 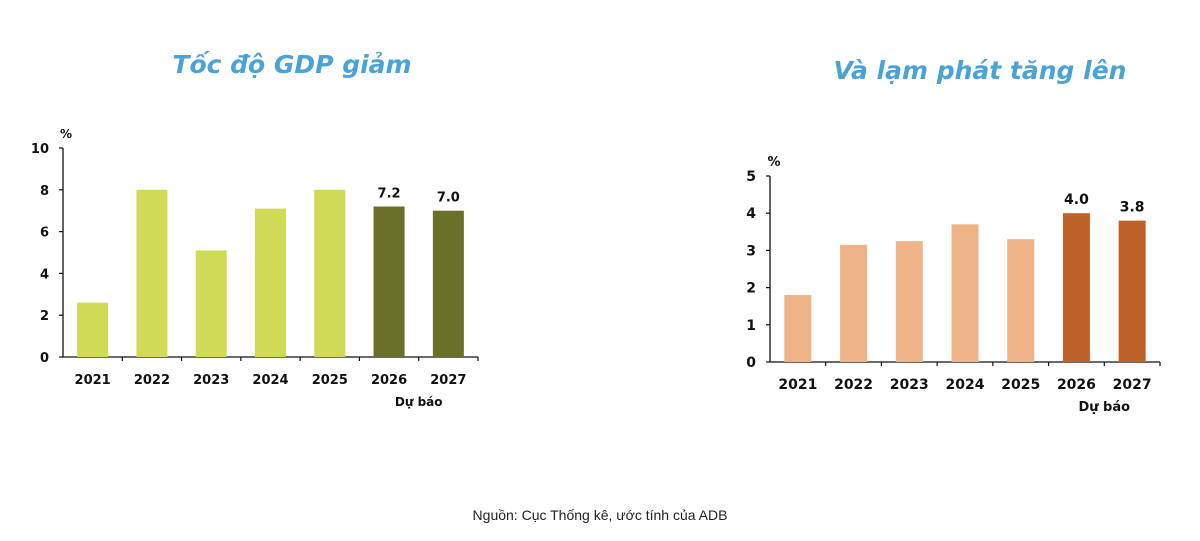 I want to click on gdp-bar-2026, so click(x=389, y=281).